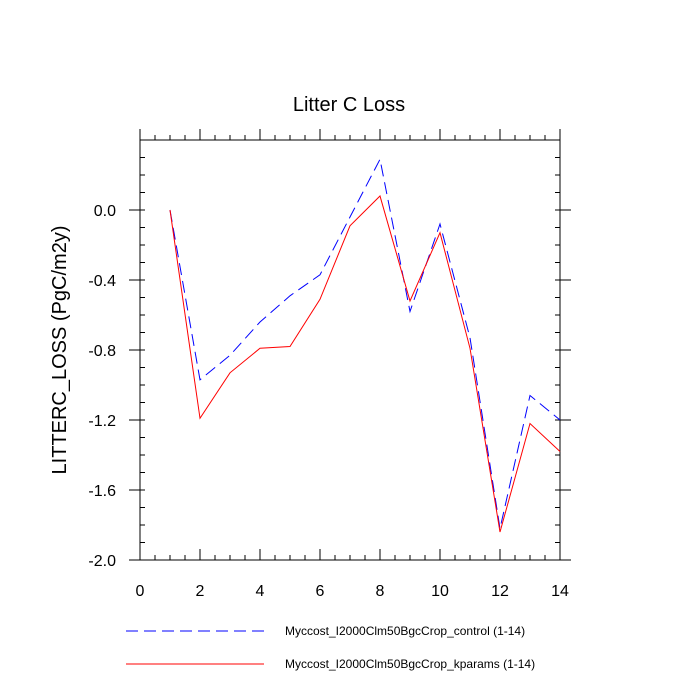 The height and width of the screenshot is (700, 700). Describe the element at coordinates (440, 591) in the screenshot. I see `x-tick-label: 10` at that location.